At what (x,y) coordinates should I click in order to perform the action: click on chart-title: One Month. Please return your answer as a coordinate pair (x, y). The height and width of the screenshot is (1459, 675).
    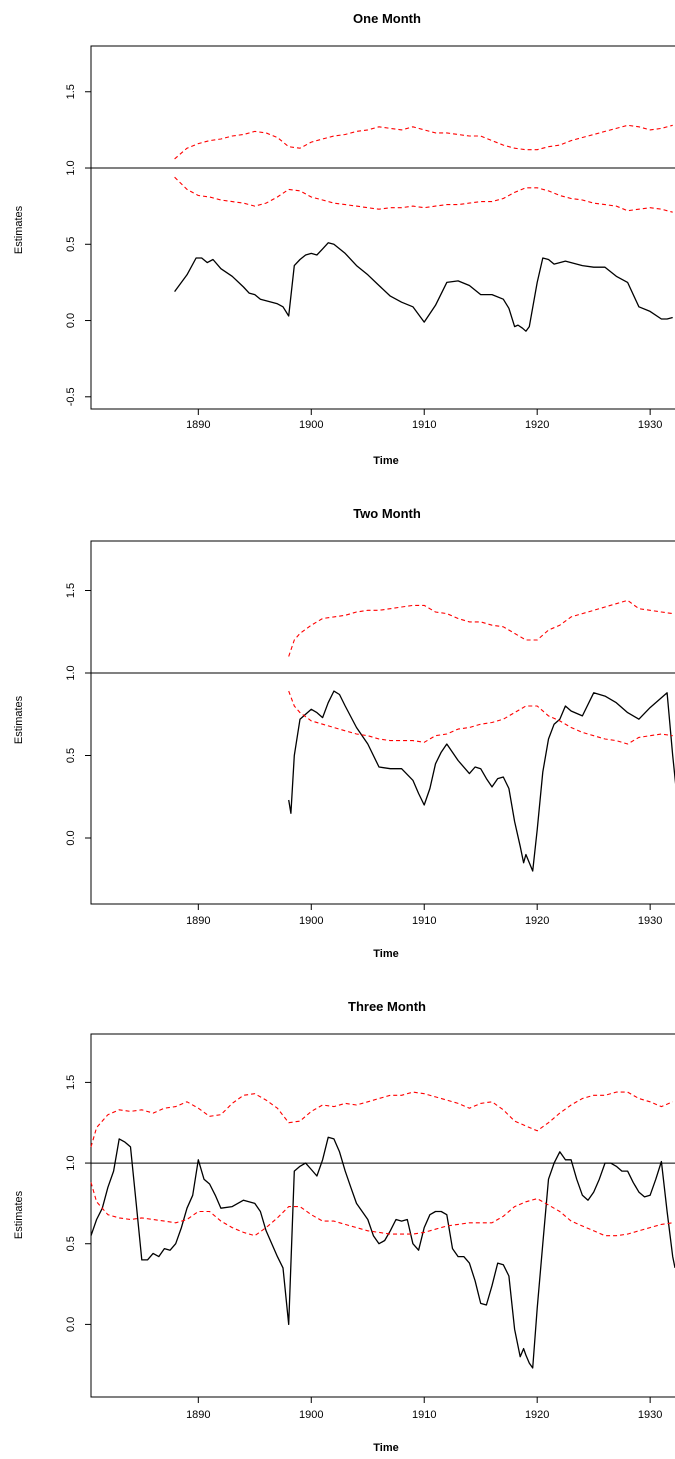
    Looking at the image, I should click on (387, 18).